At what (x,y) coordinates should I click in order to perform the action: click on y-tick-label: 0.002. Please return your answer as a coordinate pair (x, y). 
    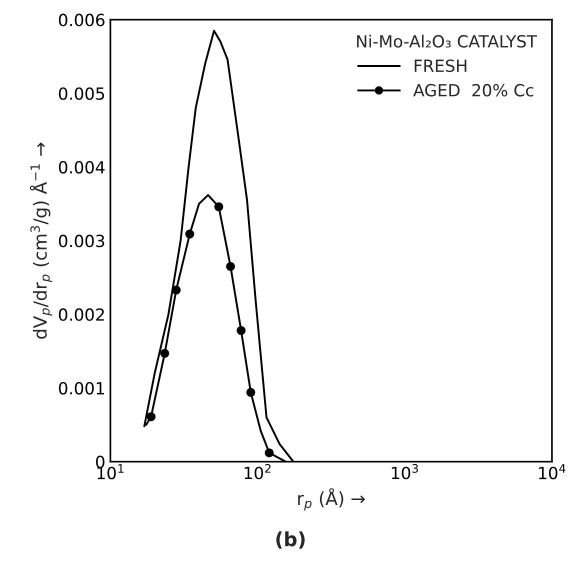
    Looking at the image, I should click on (81, 314).